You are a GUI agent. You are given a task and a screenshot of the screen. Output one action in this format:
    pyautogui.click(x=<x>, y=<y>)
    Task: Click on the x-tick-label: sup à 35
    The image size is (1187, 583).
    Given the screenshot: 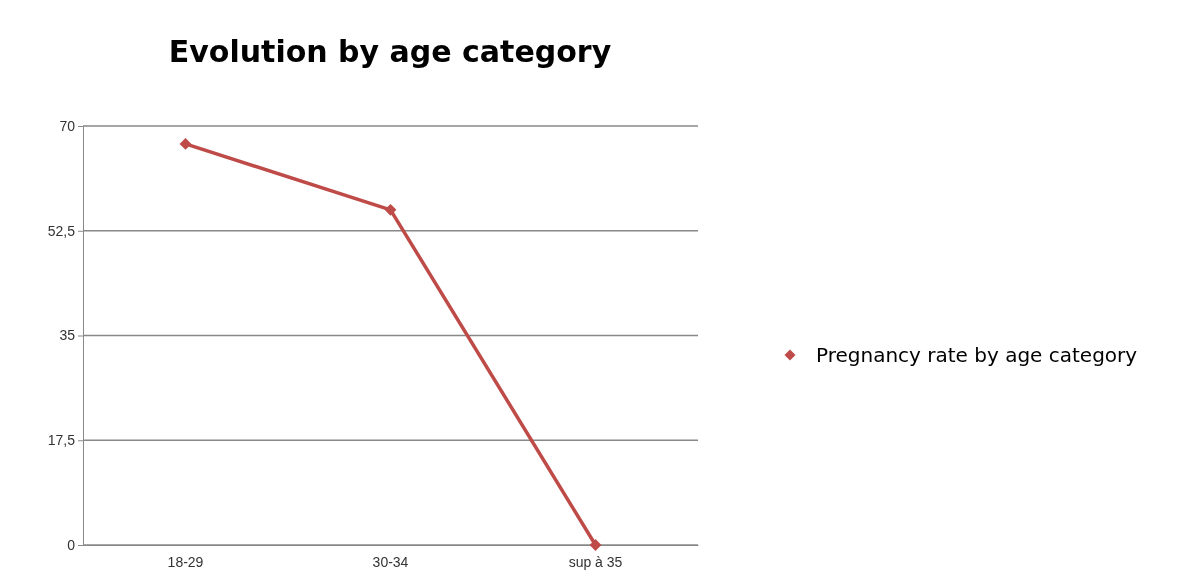 What is the action you would take?
    pyautogui.click(x=595, y=561)
    